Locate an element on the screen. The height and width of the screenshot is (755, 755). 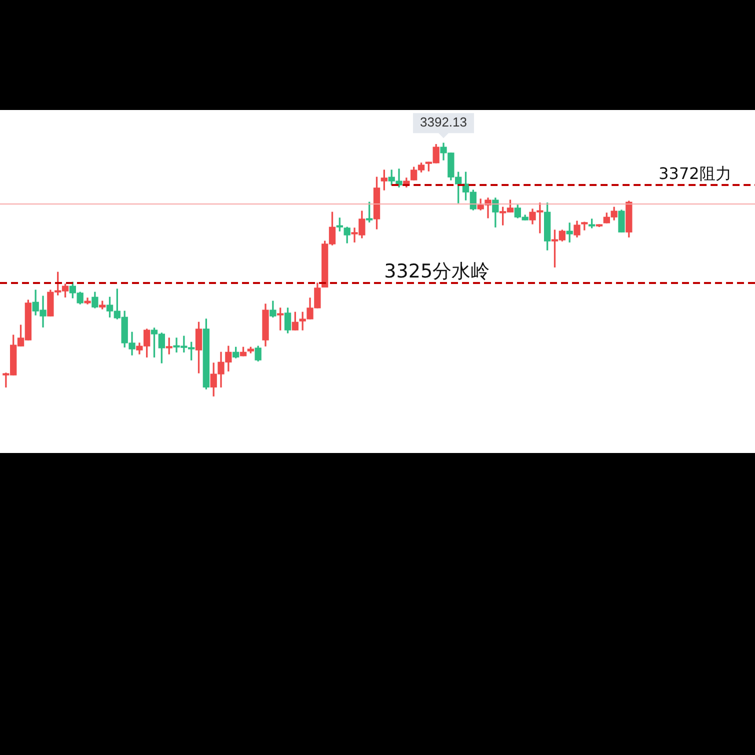
ref-line-label: 3372阻力 is located at coordinates (695, 174).